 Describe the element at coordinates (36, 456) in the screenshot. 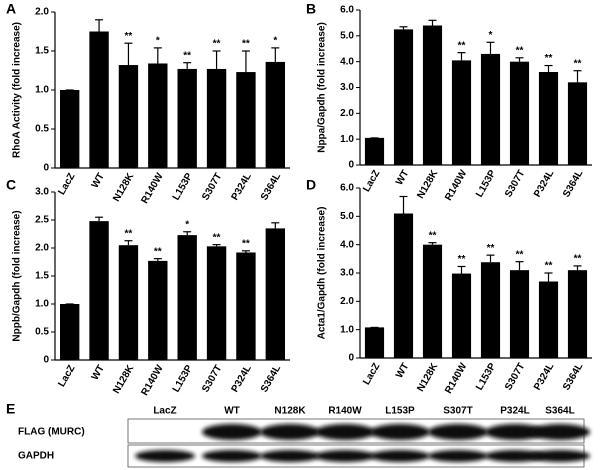

I see `row-label: GAPDH` at that location.